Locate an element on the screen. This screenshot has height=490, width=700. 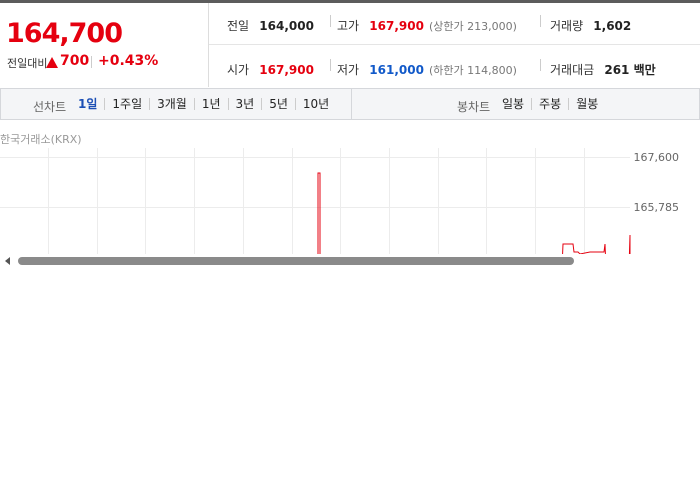
period-tab: 3년 is located at coordinates (244, 104).